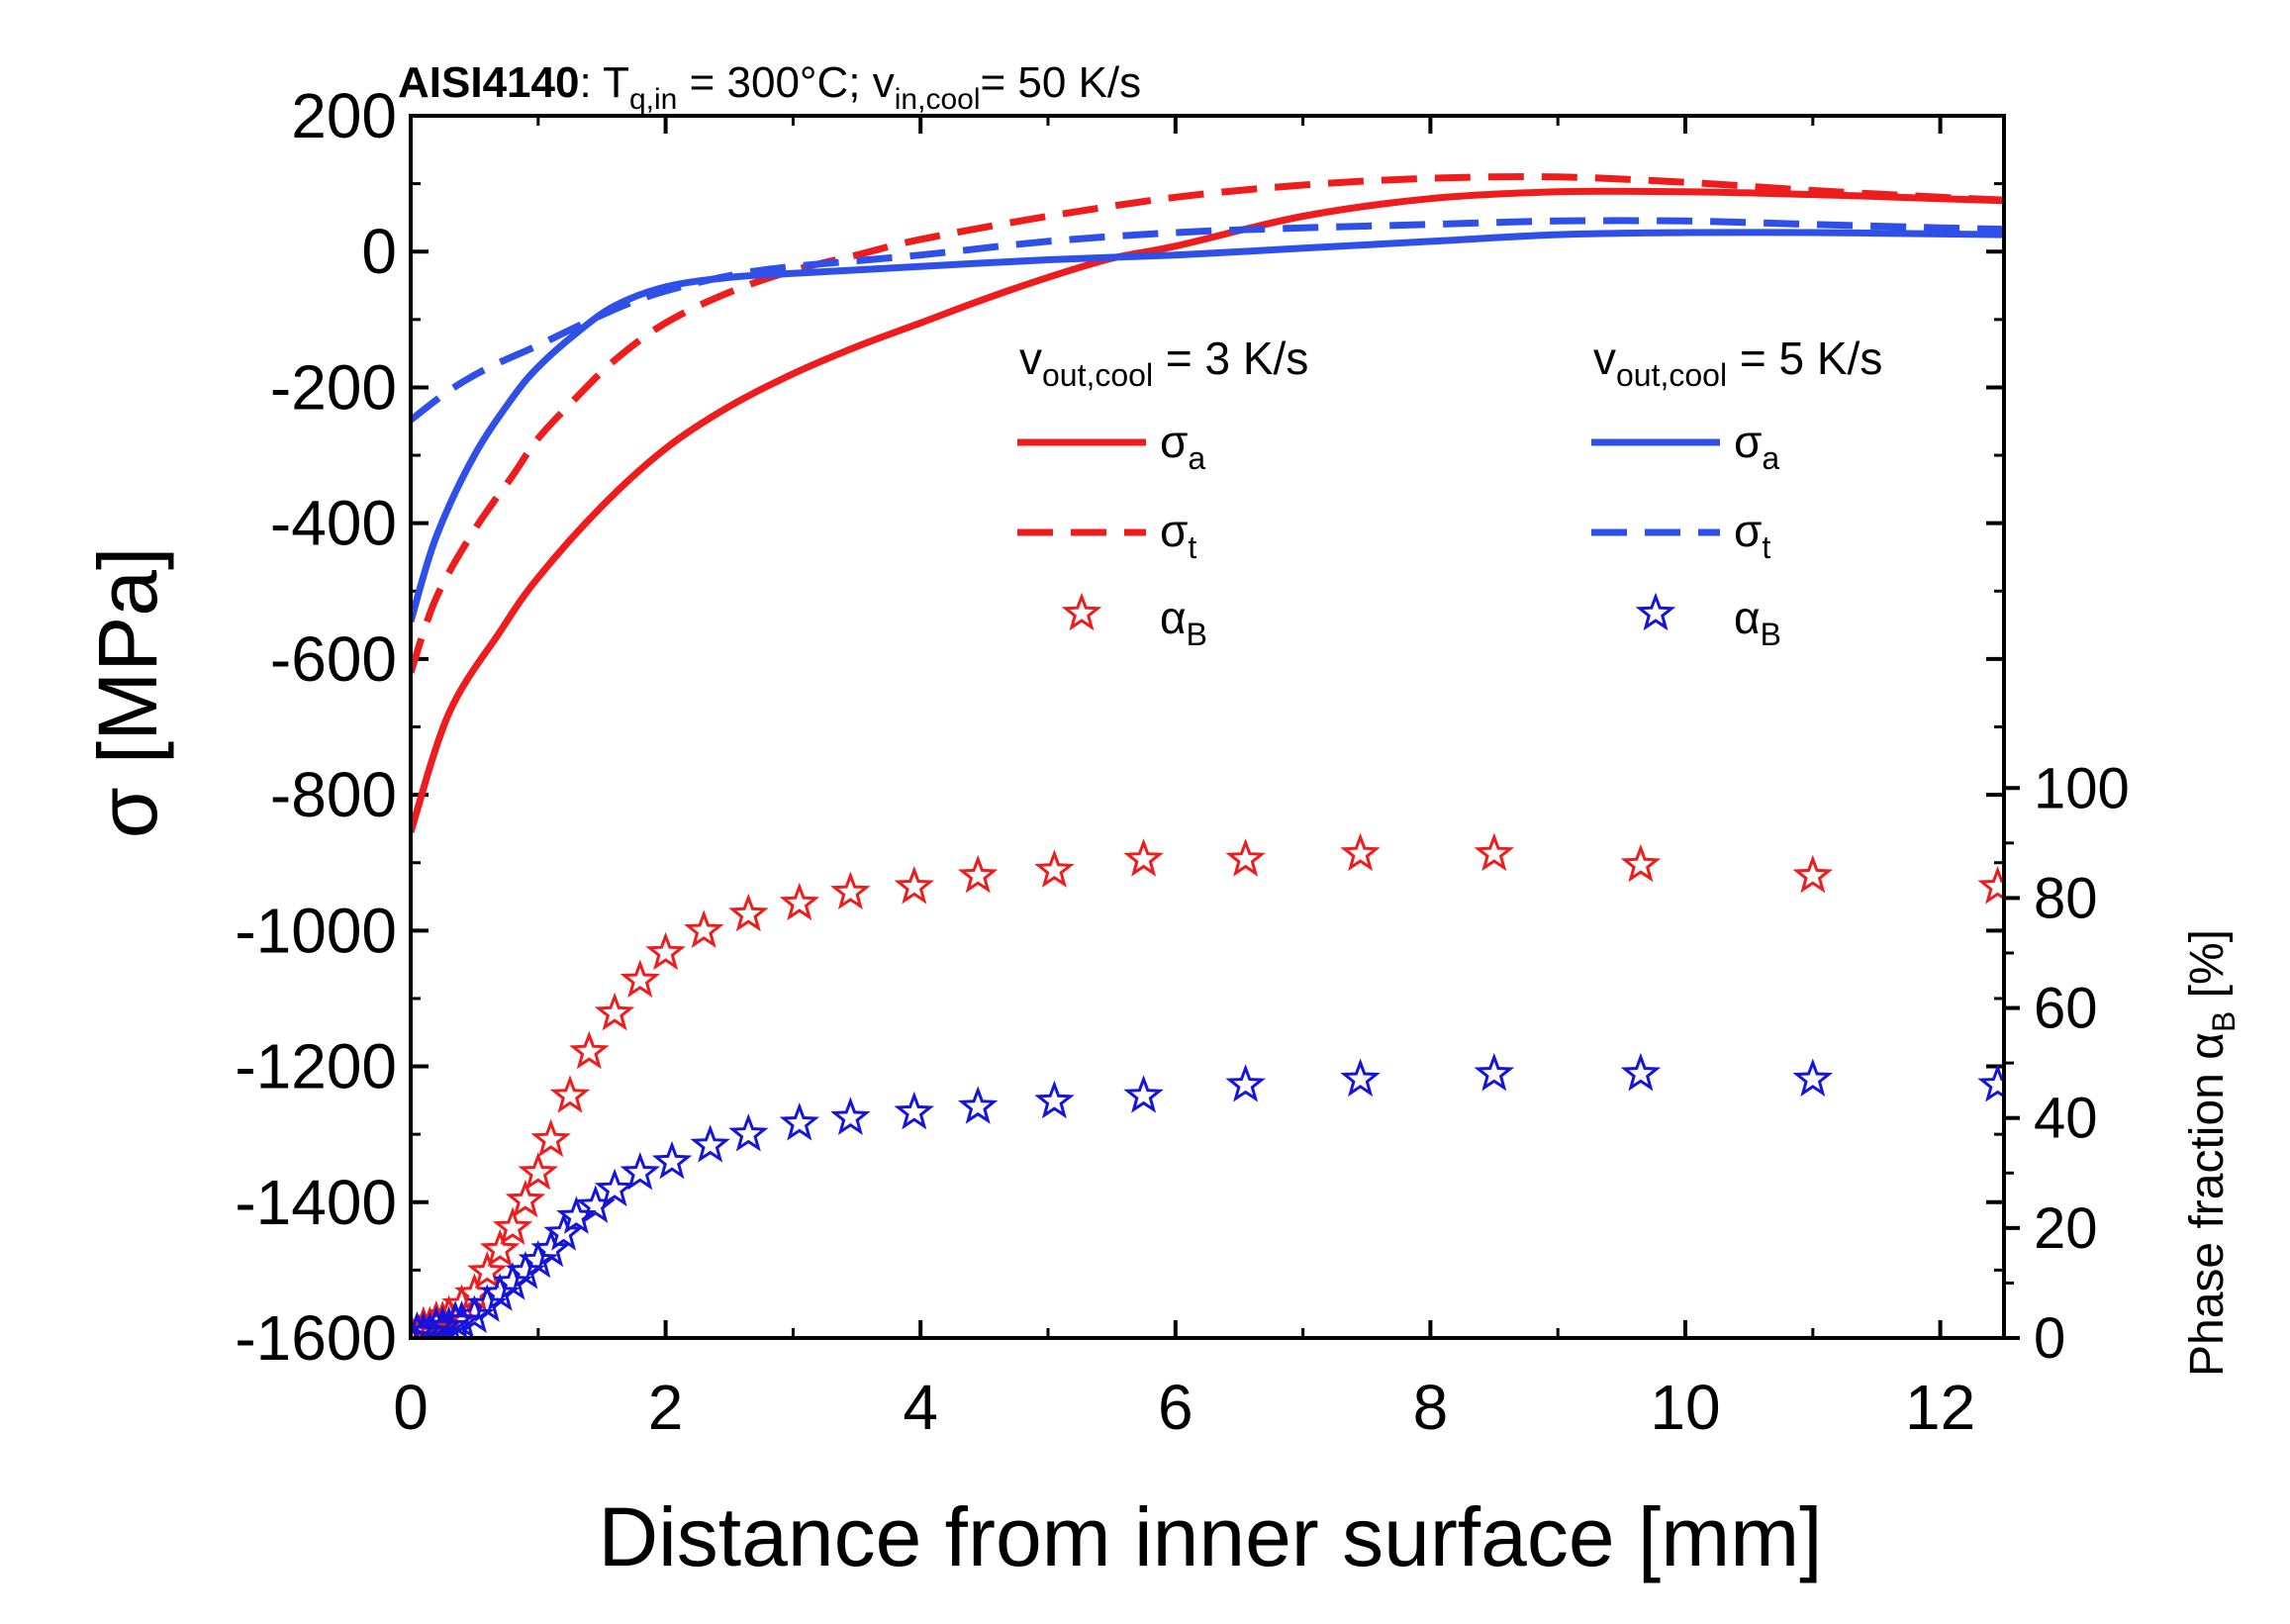 Image resolution: width=2290 pixels, height=1624 pixels. Describe the element at coordinates (316, 1338) in the screenshot. I see `y-tick-label: -1600` at that location.